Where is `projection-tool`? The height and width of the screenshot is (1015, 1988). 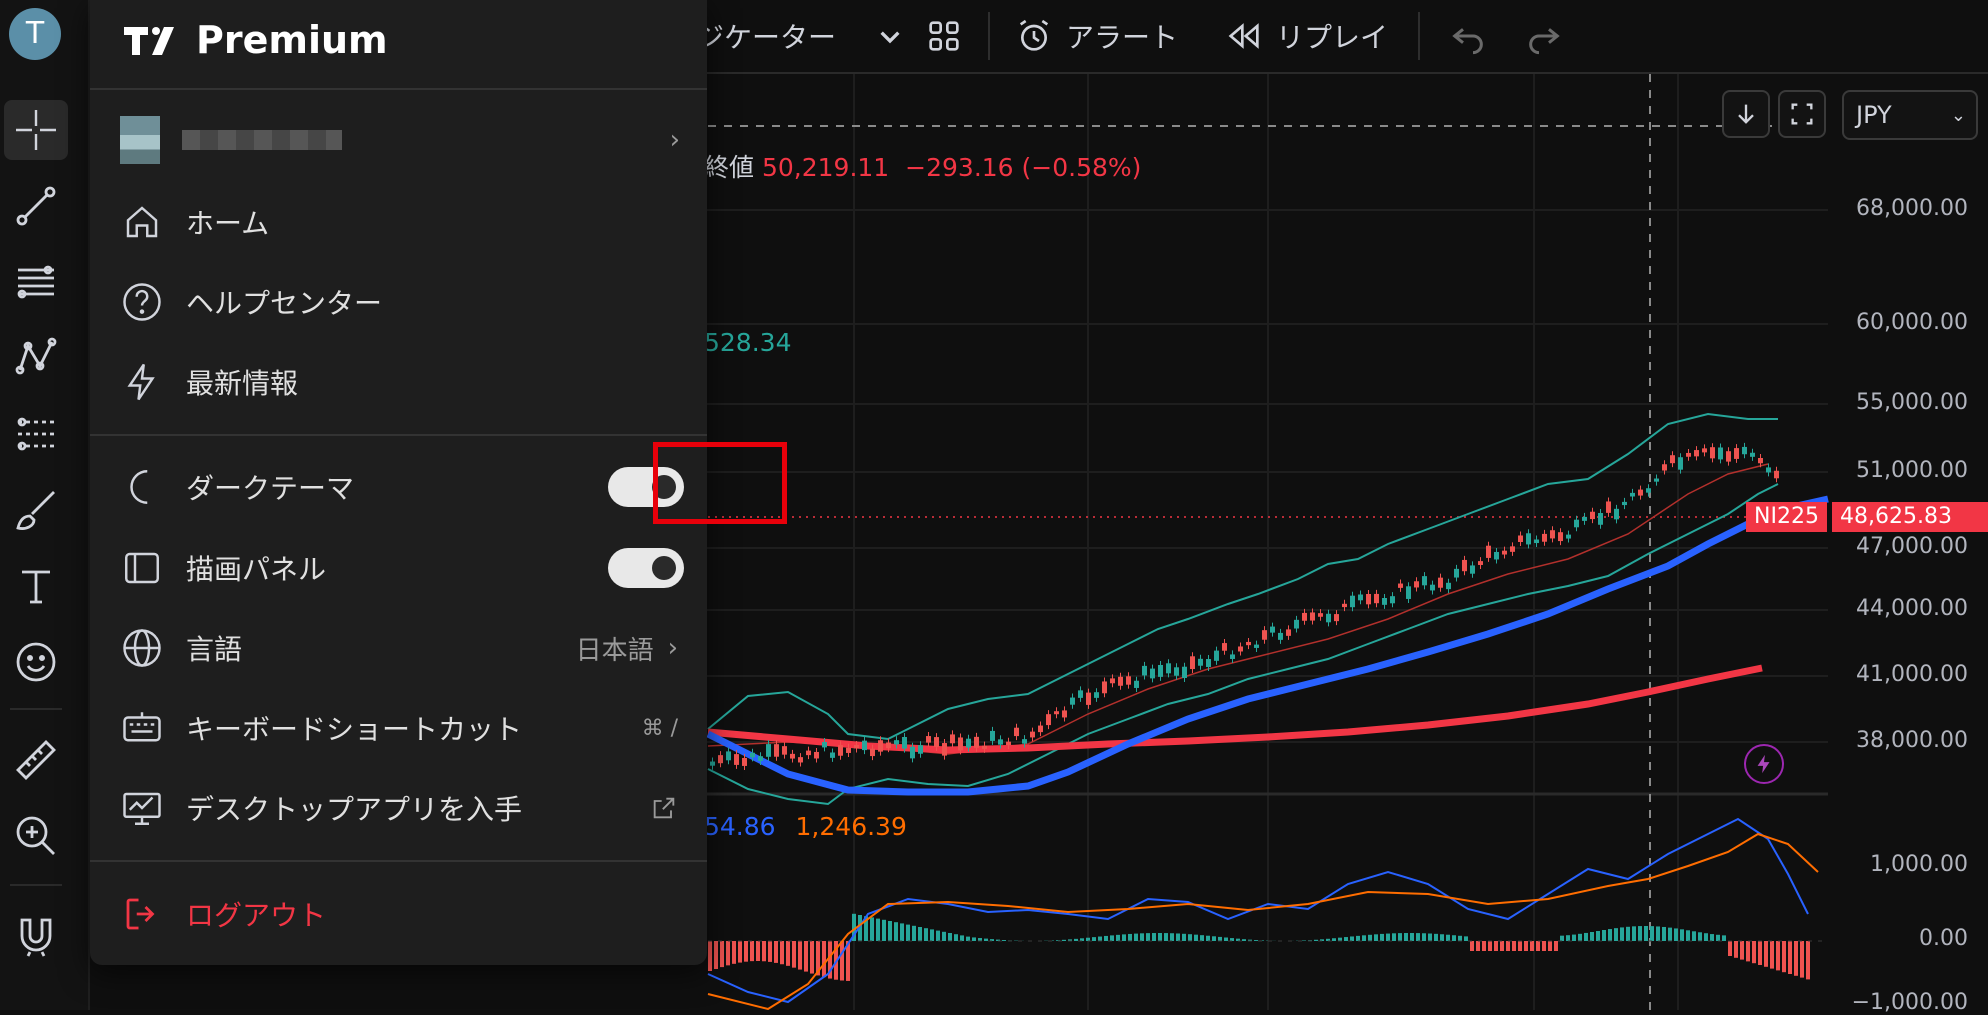
projection-tool is located at coordinates (36, 434).